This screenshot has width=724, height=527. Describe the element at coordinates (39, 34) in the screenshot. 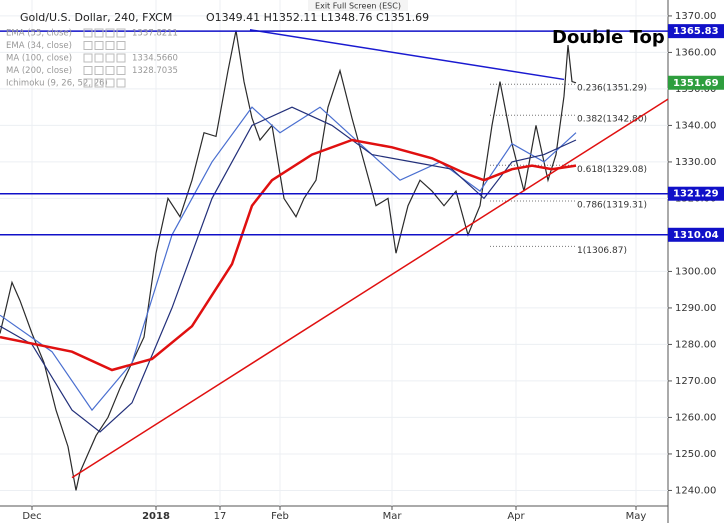

I see `indicator-name: EMA (55, close)` at that location.